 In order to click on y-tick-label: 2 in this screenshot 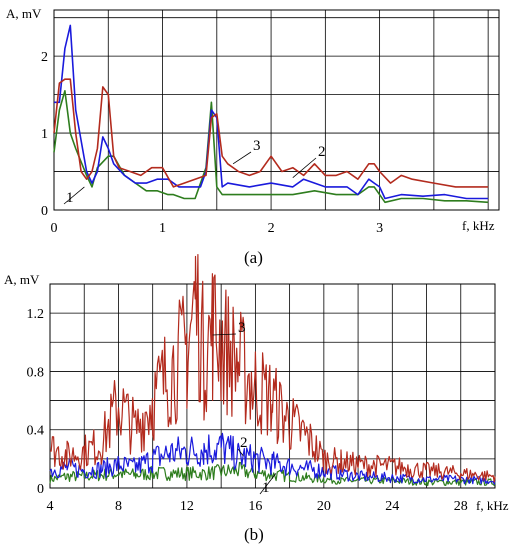, I will do `click(44, 57)`.